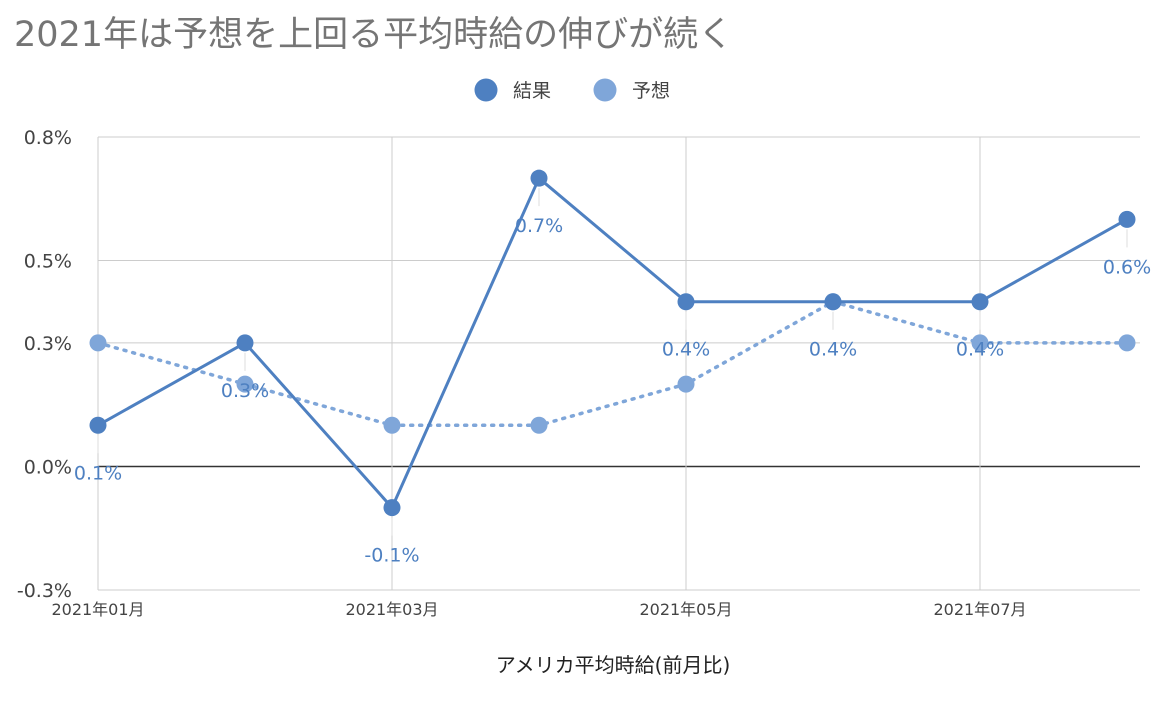 The image size is (1168, 706). What do you see at coordinates (48, 138) in the screenshot?
I see `y-tick-label: 0.8%` at bounding box center [48, 138].